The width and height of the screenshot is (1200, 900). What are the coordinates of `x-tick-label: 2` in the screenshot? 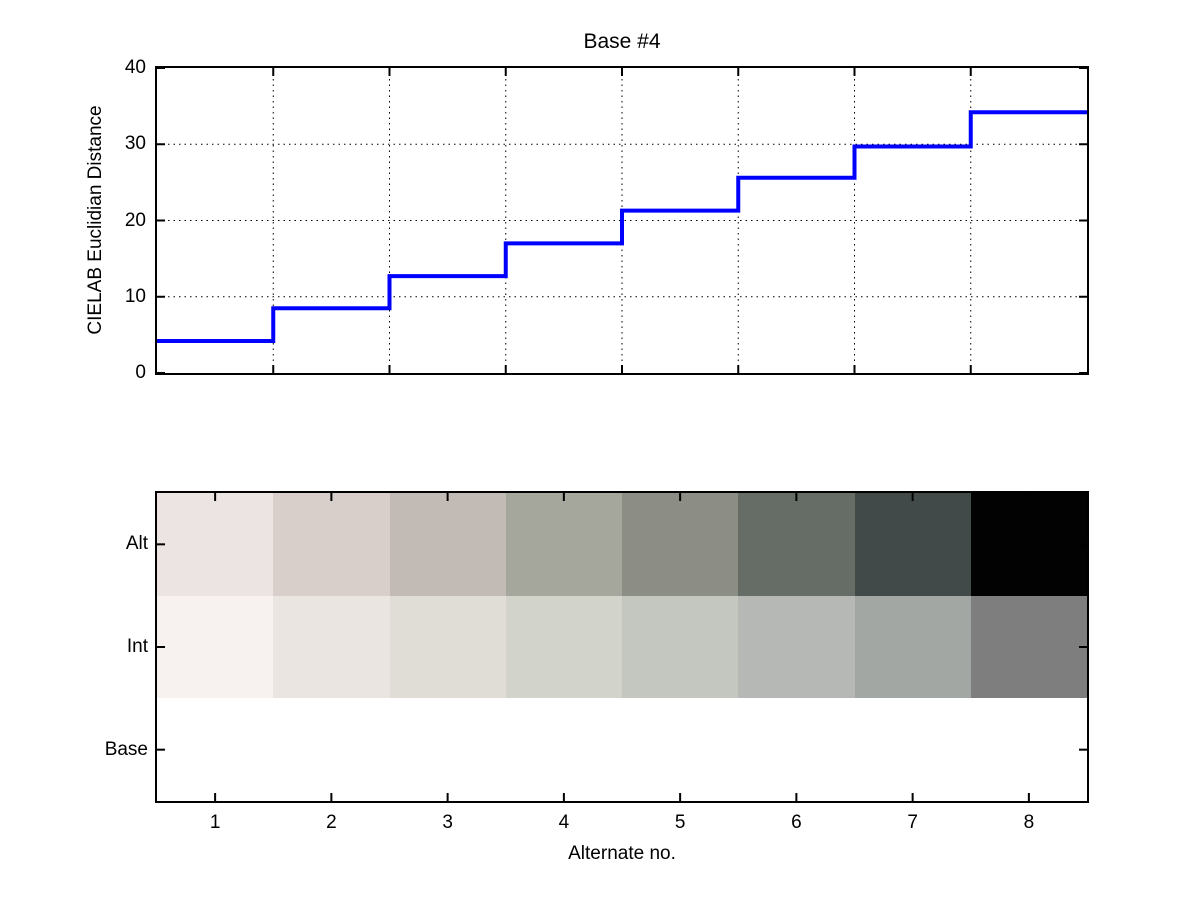 It's located at (331, 822).